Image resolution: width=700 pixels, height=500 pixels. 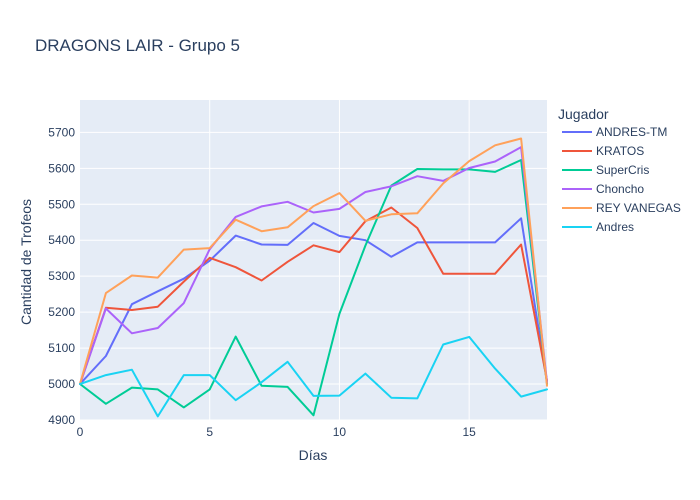 I want to click on y-axis-ticks: 4900 5000 5100 5200 5300 5400 5500 5600 5700, so click(x=61, y=276).